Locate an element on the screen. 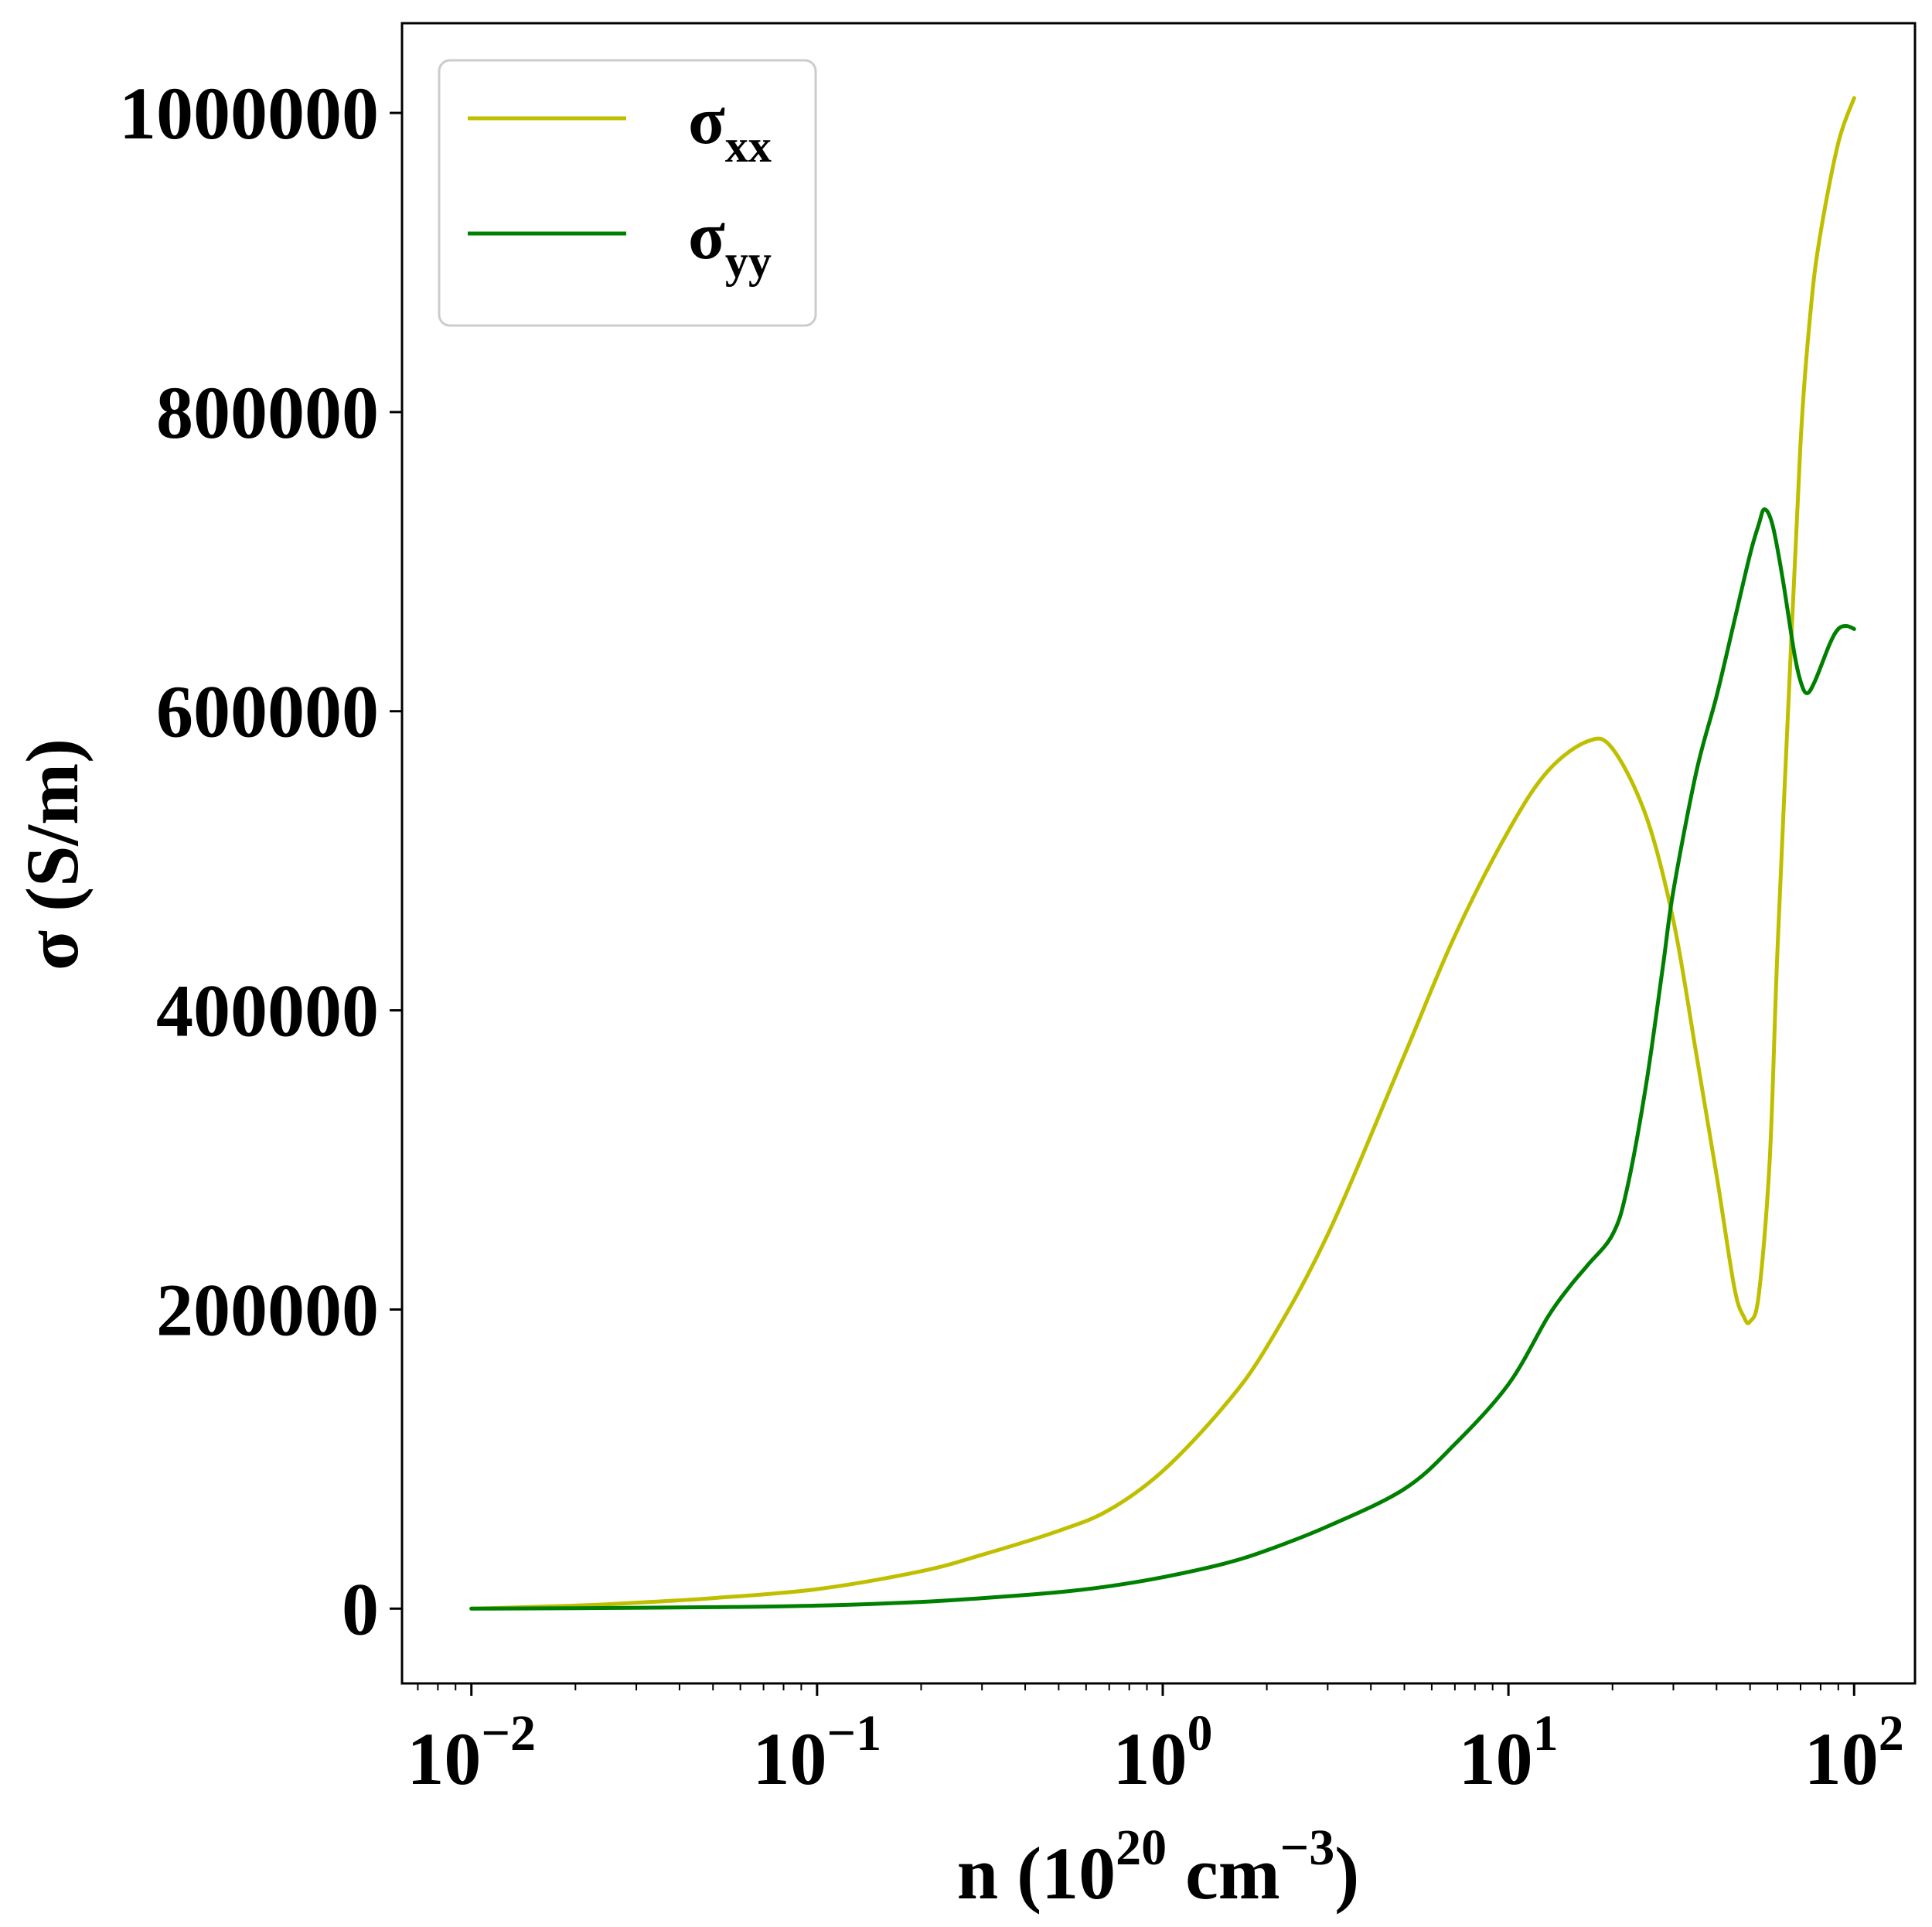  legend-box is located at coordinates (627, 193).